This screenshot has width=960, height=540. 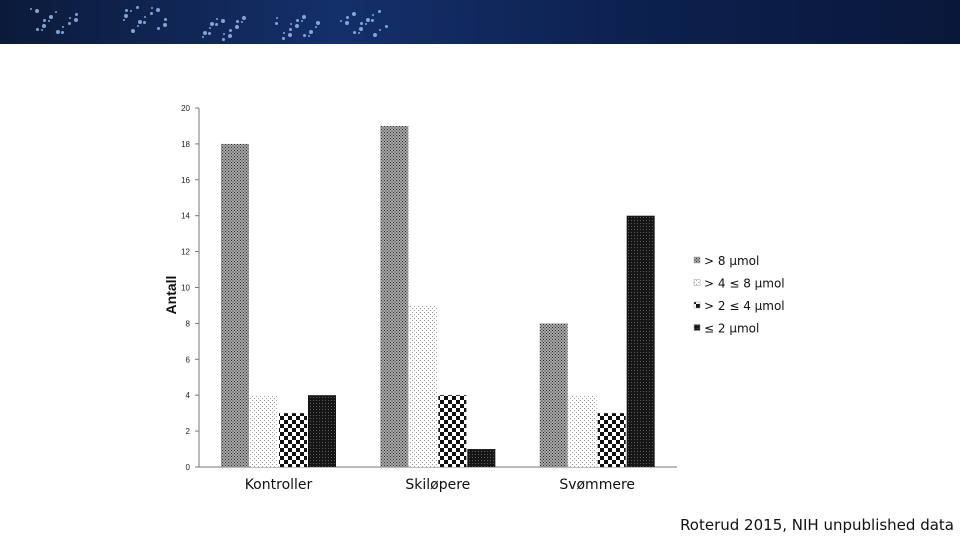 I want to click on x-tick-label: Kontroller, so click(x=279, y=485).